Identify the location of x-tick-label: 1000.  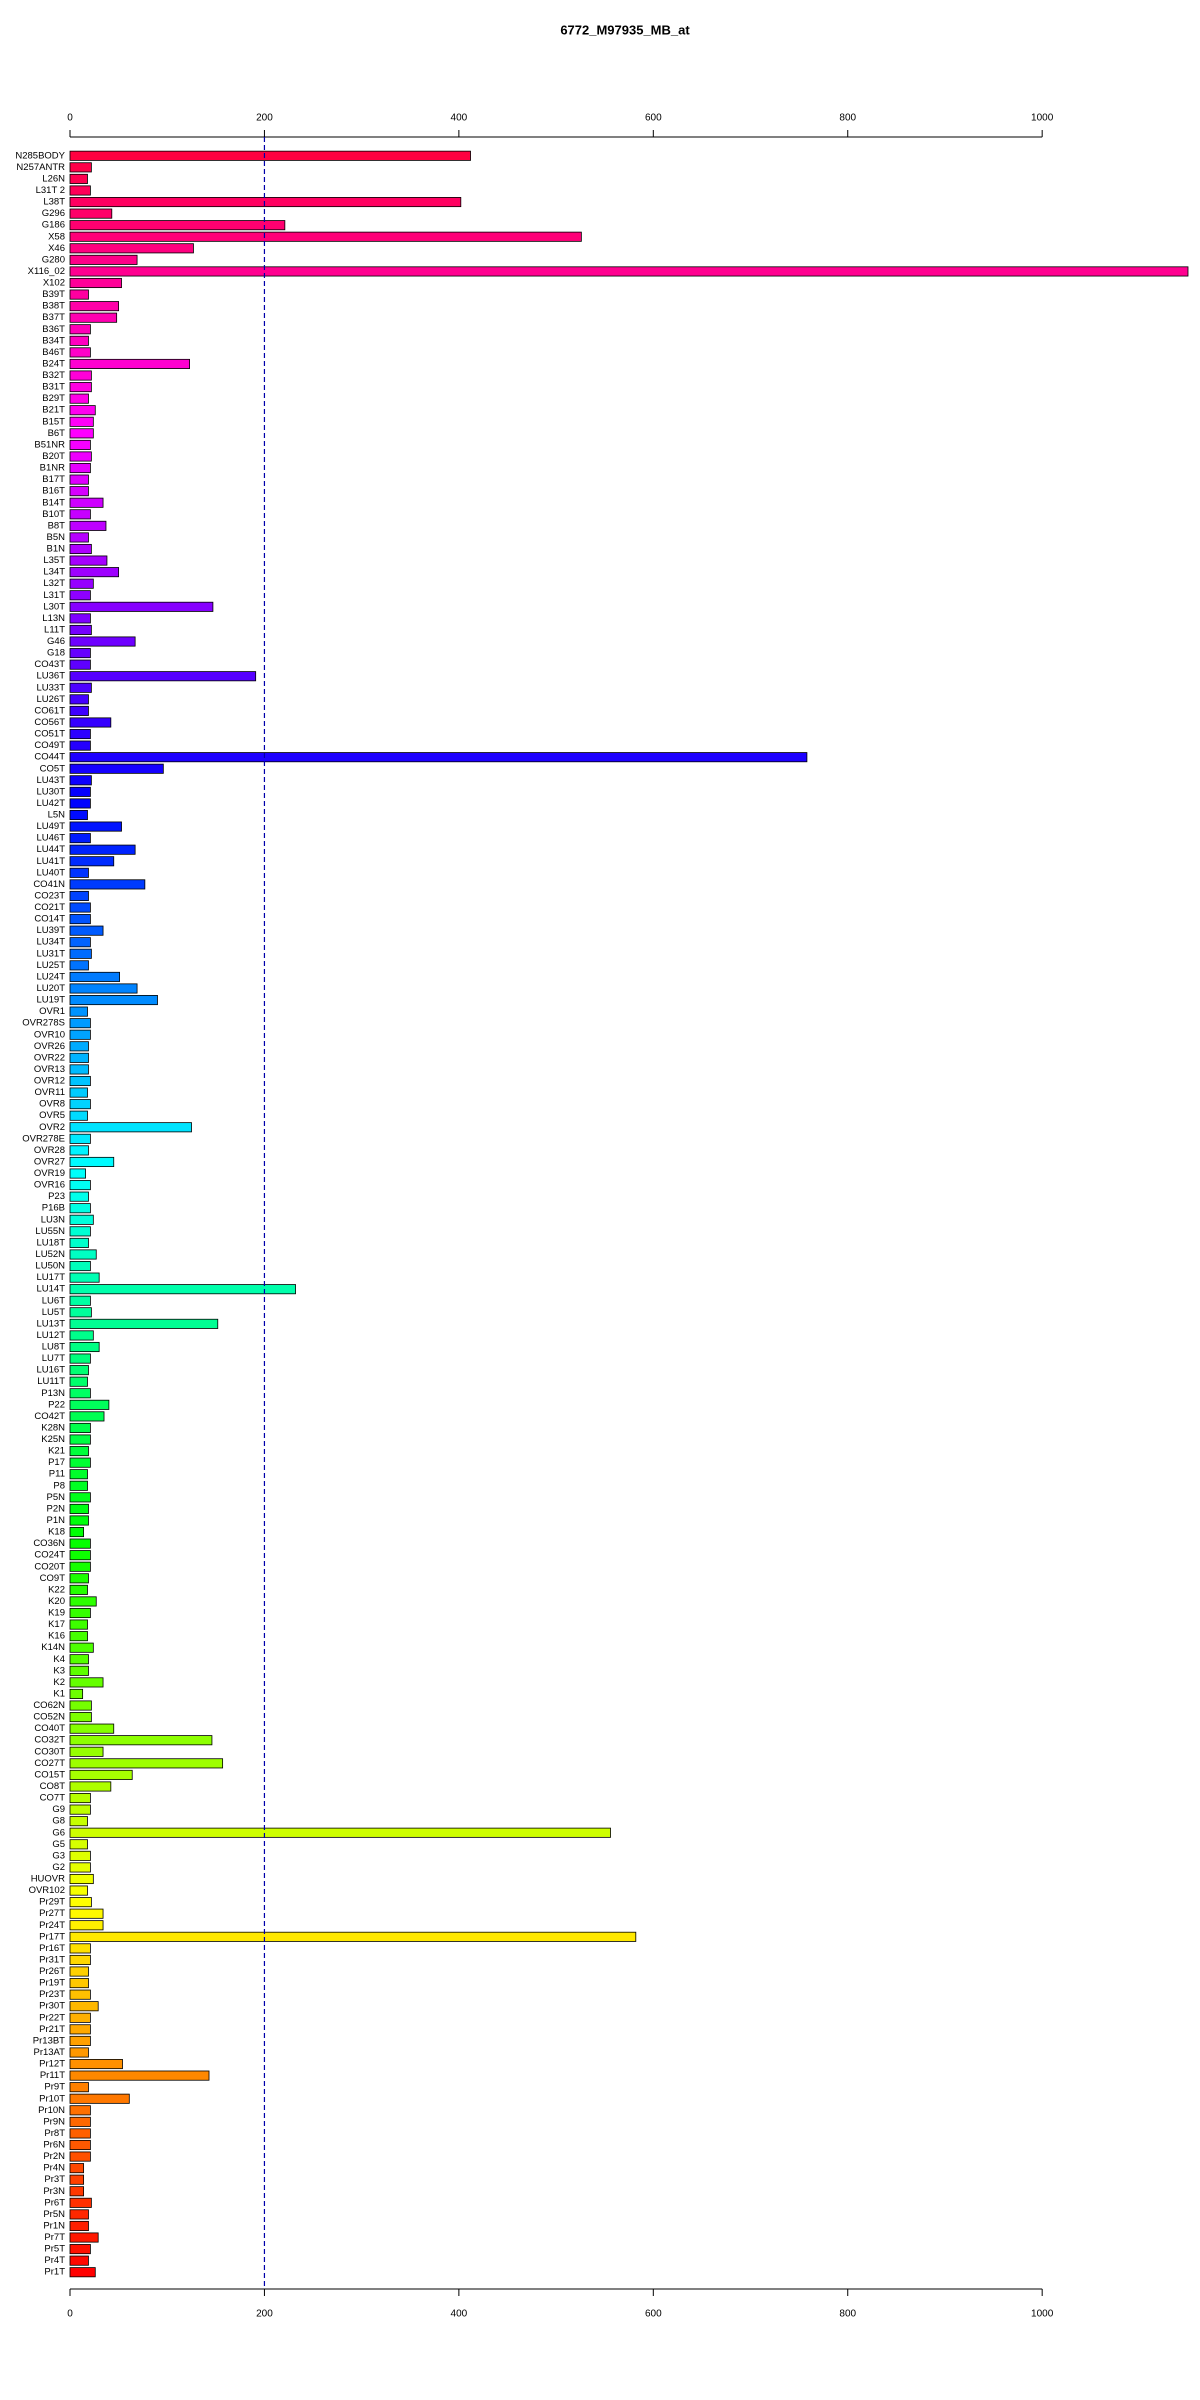
(1042, 118).